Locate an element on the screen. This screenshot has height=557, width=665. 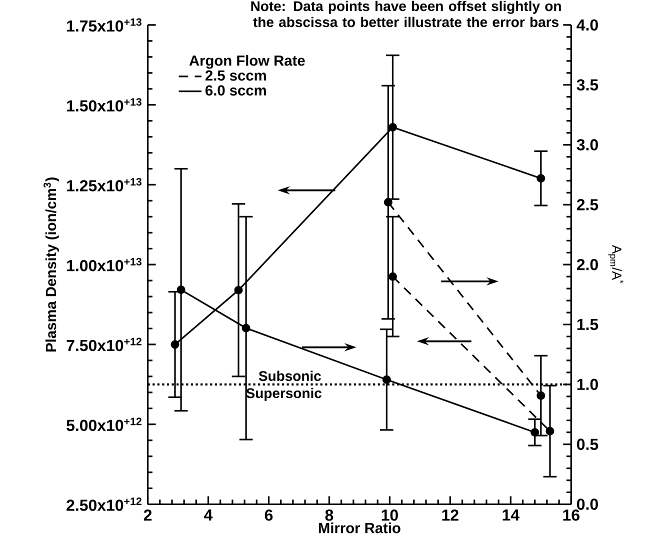
x-tick-label: 8 is located at coordinates (329, 515).